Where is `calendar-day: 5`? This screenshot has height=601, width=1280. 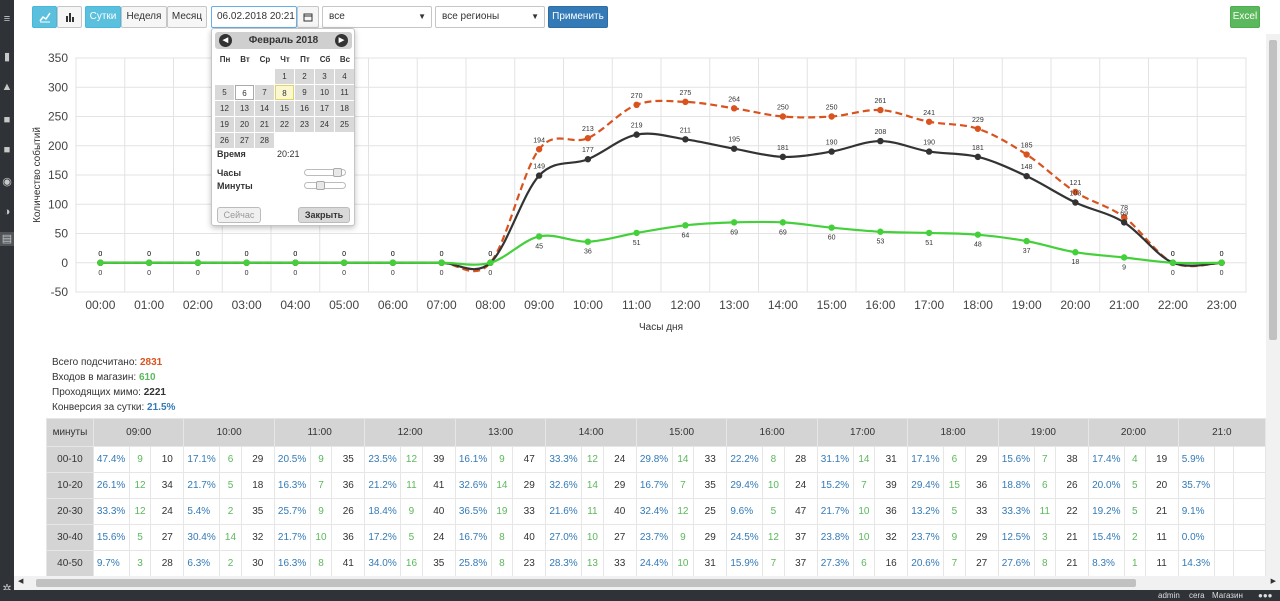 calendar-day: 5 is located at coordinates (224, 92).